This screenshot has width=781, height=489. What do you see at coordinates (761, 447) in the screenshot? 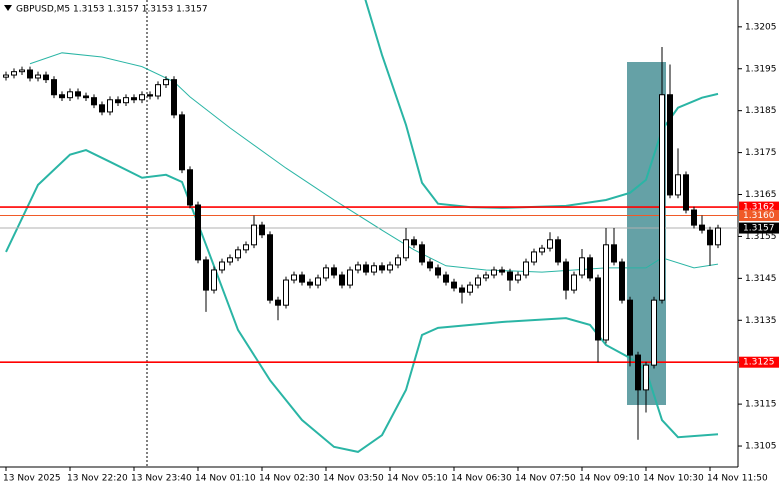
I see `y-tick-label: 1.3105` at bounding box center [761, 447].